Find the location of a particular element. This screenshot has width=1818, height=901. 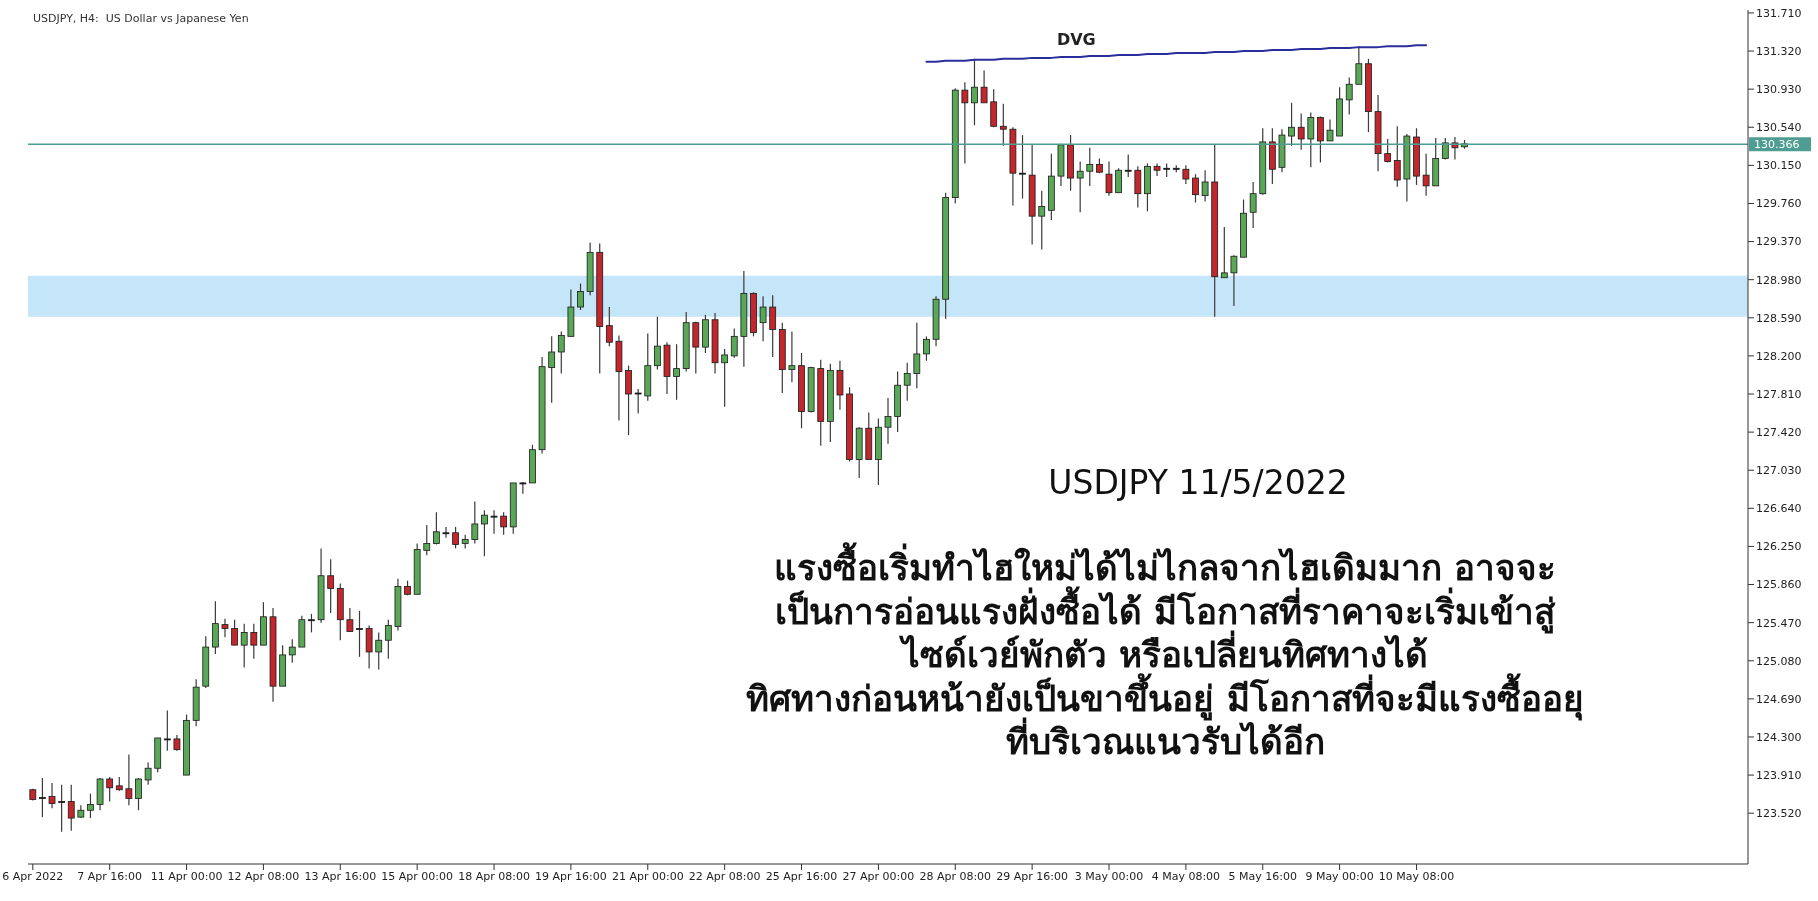

x-tick-label: 6 Apr 2022 is located at coordinates (33, 876).